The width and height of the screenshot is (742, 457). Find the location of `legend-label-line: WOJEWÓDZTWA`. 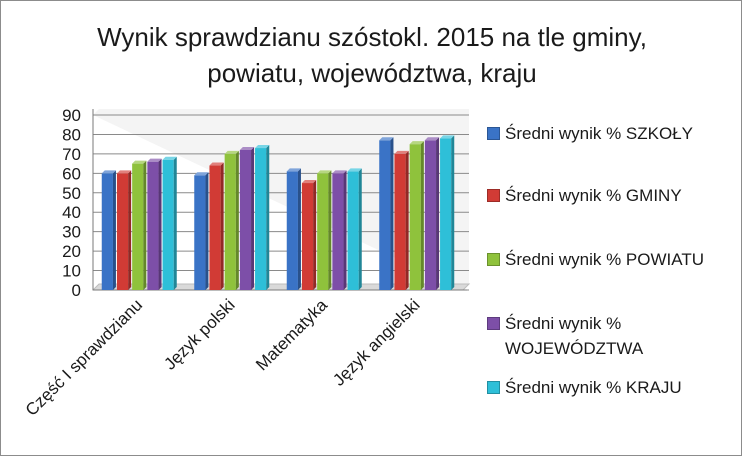

legend-label-line: WOJEWÓDZTWA is located at coordinates (574, 348).